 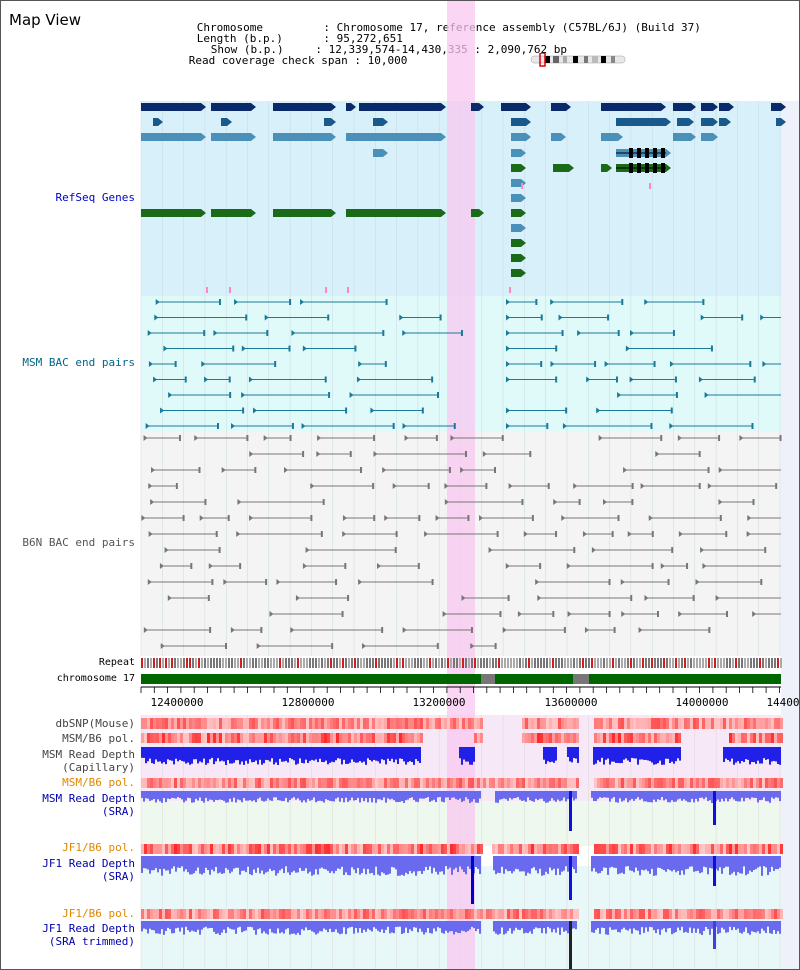 I want to click on msm-bac-pair-end, so click(x=564, y=426).